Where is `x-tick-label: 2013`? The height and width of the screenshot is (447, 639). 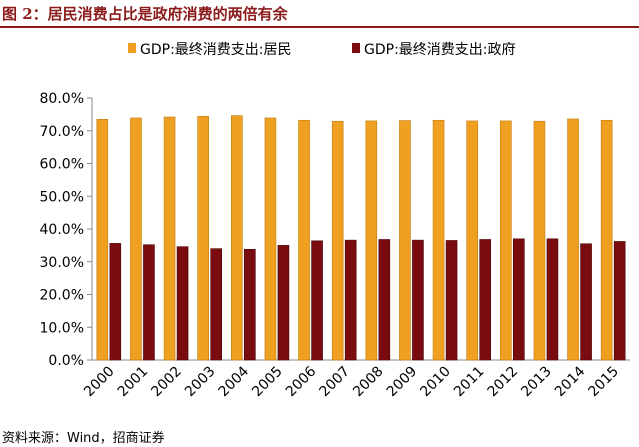
x-tick-label: 2013 is located at coordinates (536, 382).